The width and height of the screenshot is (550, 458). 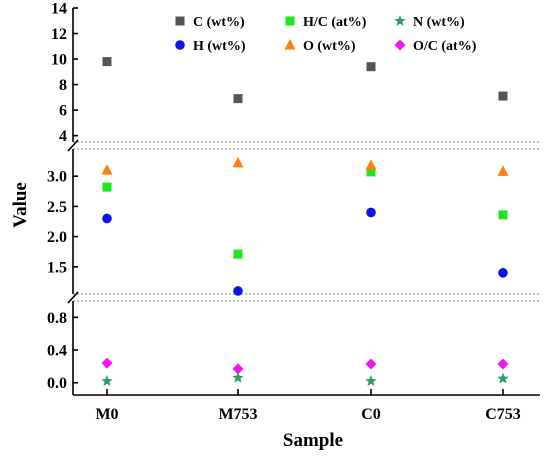 What do you see at coordinates (290, 21) in the screenshot?
I see `legend-marker-h-c-at` at bounding box center [290, 21].